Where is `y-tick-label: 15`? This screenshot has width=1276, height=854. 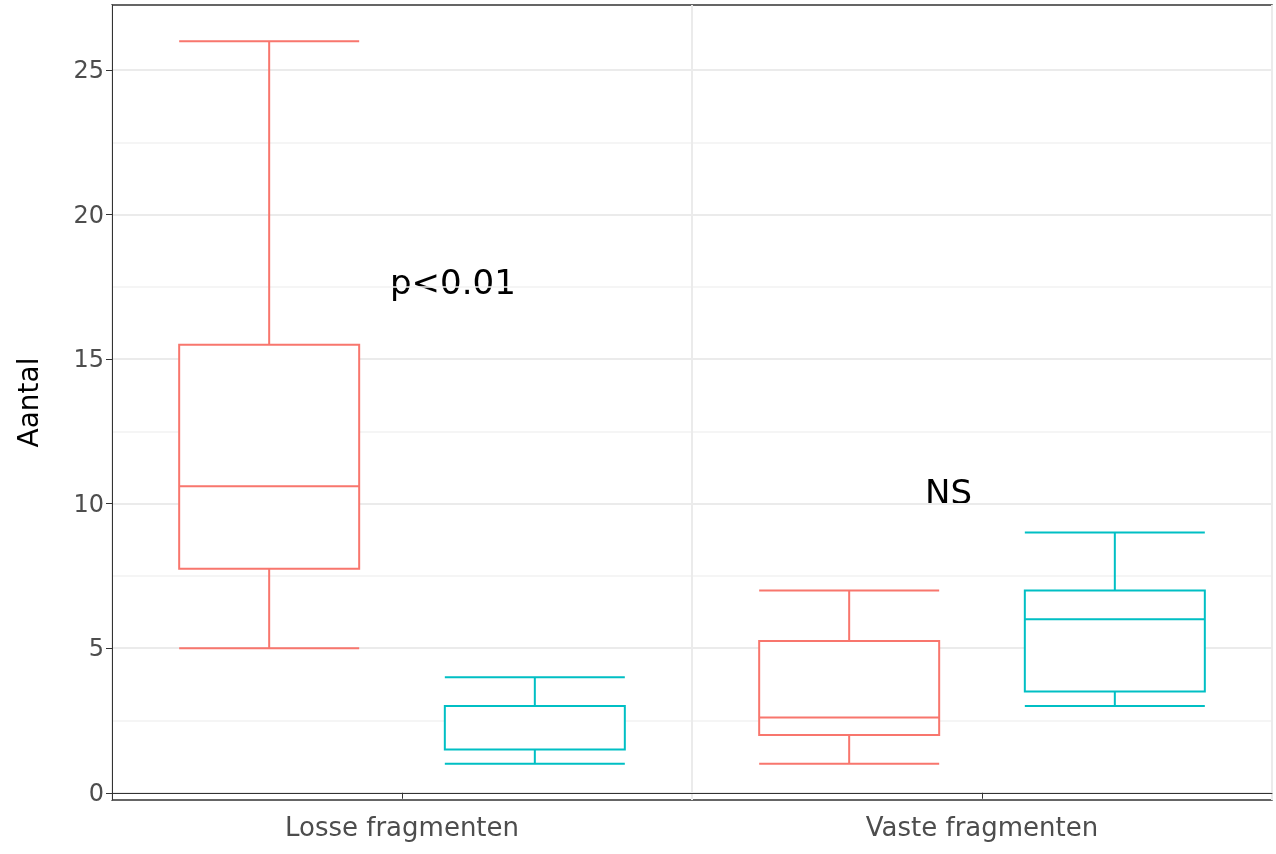 y-tick-label: 15 is located at coordinates (88, 359).